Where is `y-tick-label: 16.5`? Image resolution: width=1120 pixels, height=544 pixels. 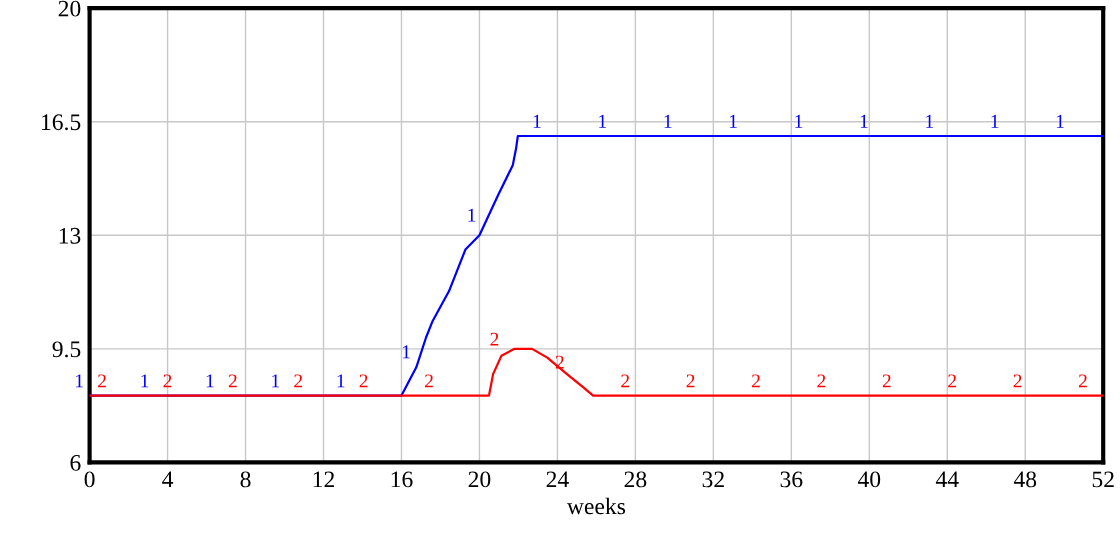
y-tick-label: 16.5 is located at coordinates (61, 122).